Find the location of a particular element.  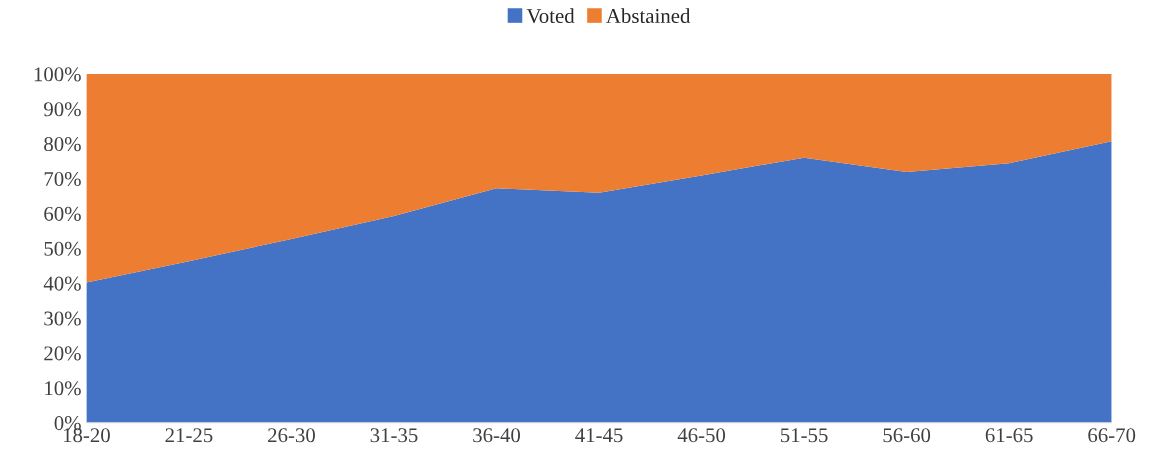

y-tick-label: 100% is located at coordinates (57, 74).